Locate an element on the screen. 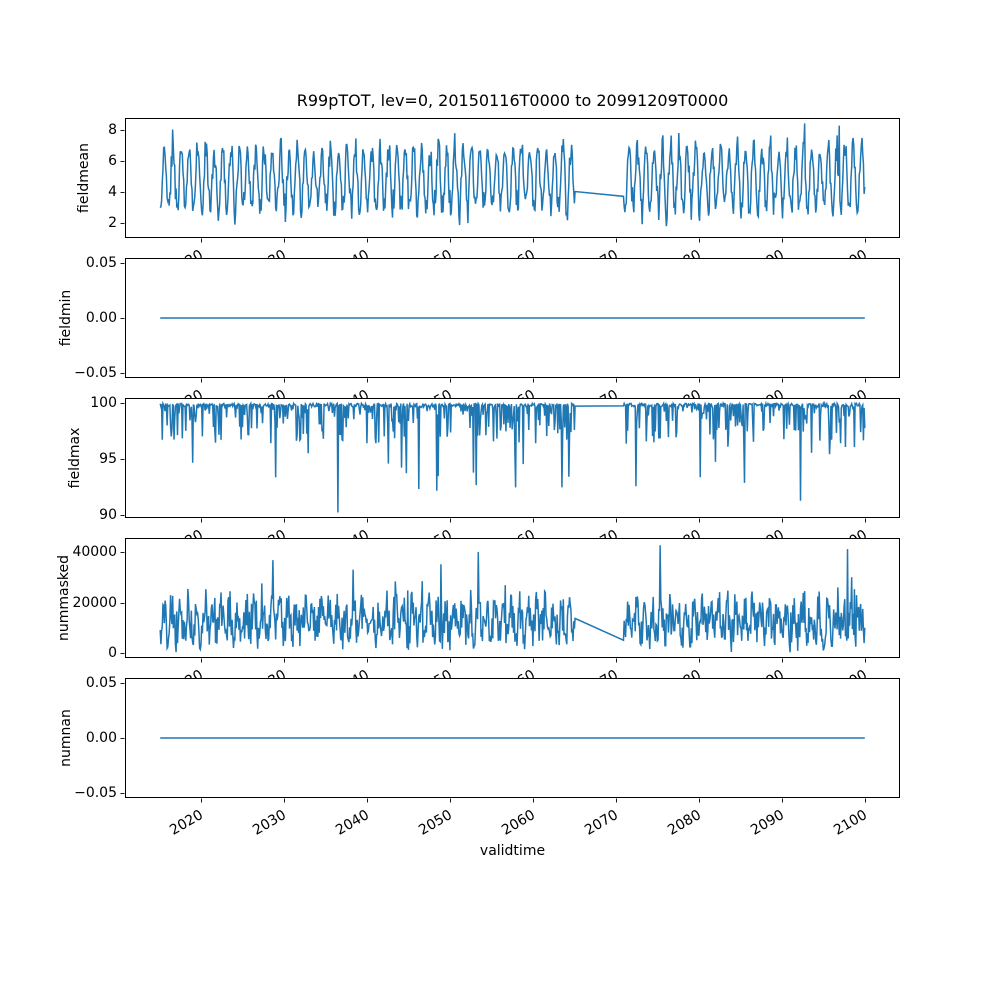  plot-area-numnan is located at coordinates (510, 740).